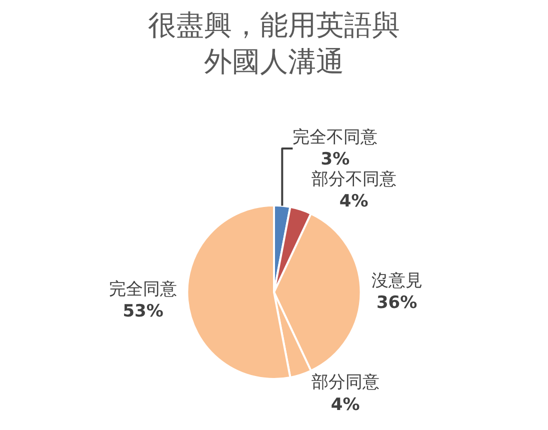  I want to click on chart-title: 很盡興，能用英語與外國人溝通, so click(274, 43).